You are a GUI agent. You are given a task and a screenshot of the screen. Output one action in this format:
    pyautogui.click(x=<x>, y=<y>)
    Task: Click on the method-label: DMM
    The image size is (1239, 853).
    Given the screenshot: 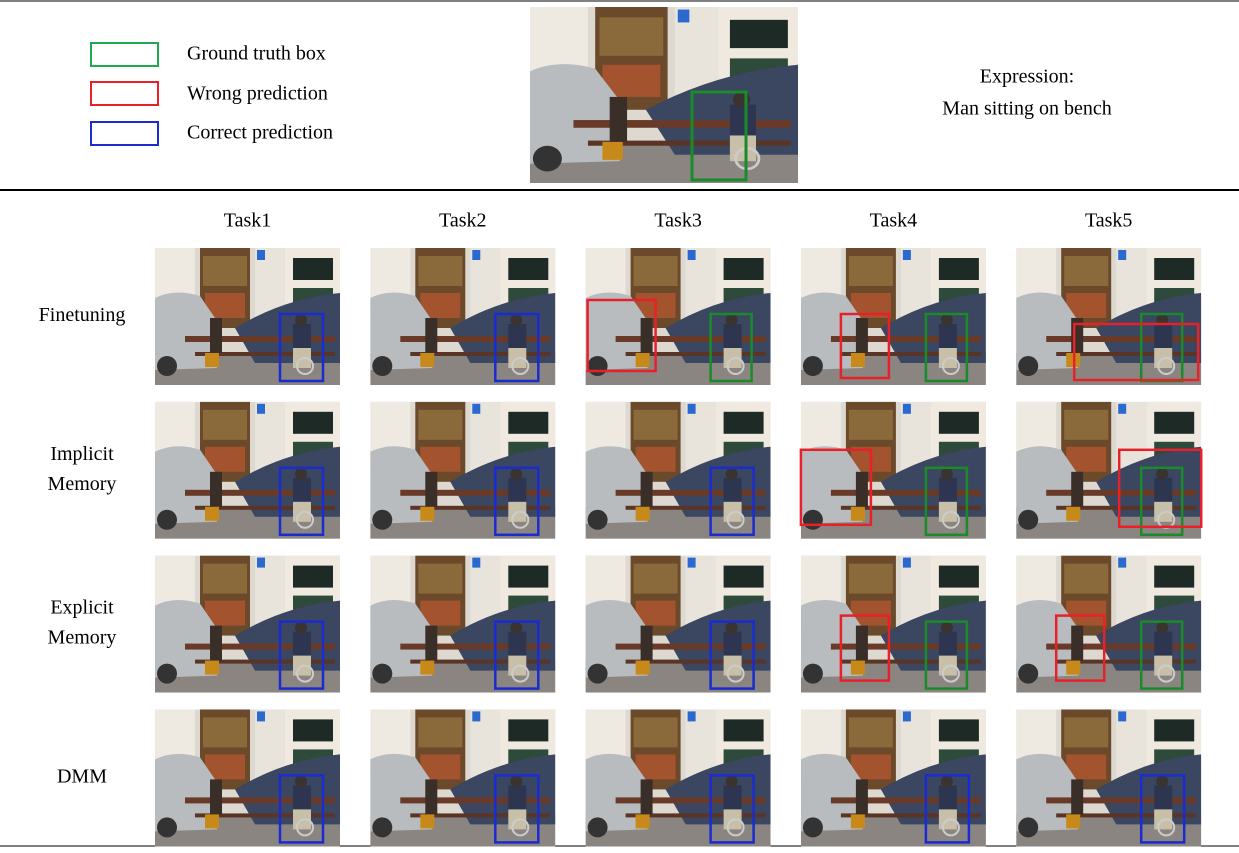 What is the action you would take?
    pyautogui.click(x=82, y=776)
    